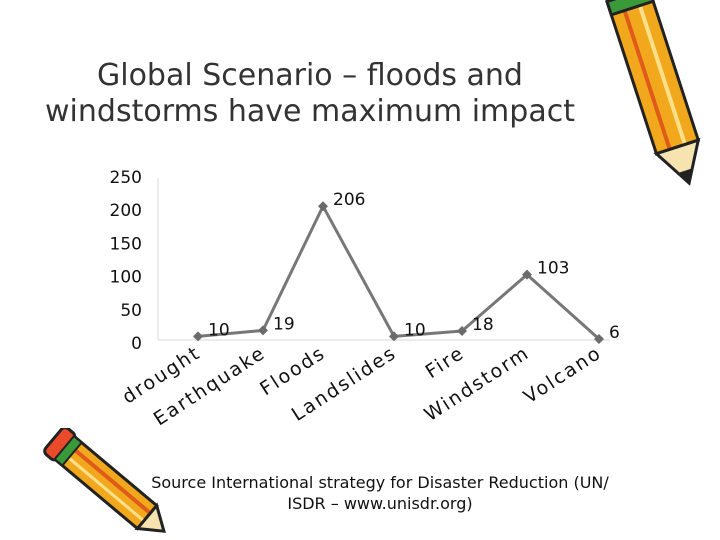 This screenshot has width=720, height=540. Describe the element at coordinates (349, 200) in the screenshot. I see `data-label-3: 206` at that location.